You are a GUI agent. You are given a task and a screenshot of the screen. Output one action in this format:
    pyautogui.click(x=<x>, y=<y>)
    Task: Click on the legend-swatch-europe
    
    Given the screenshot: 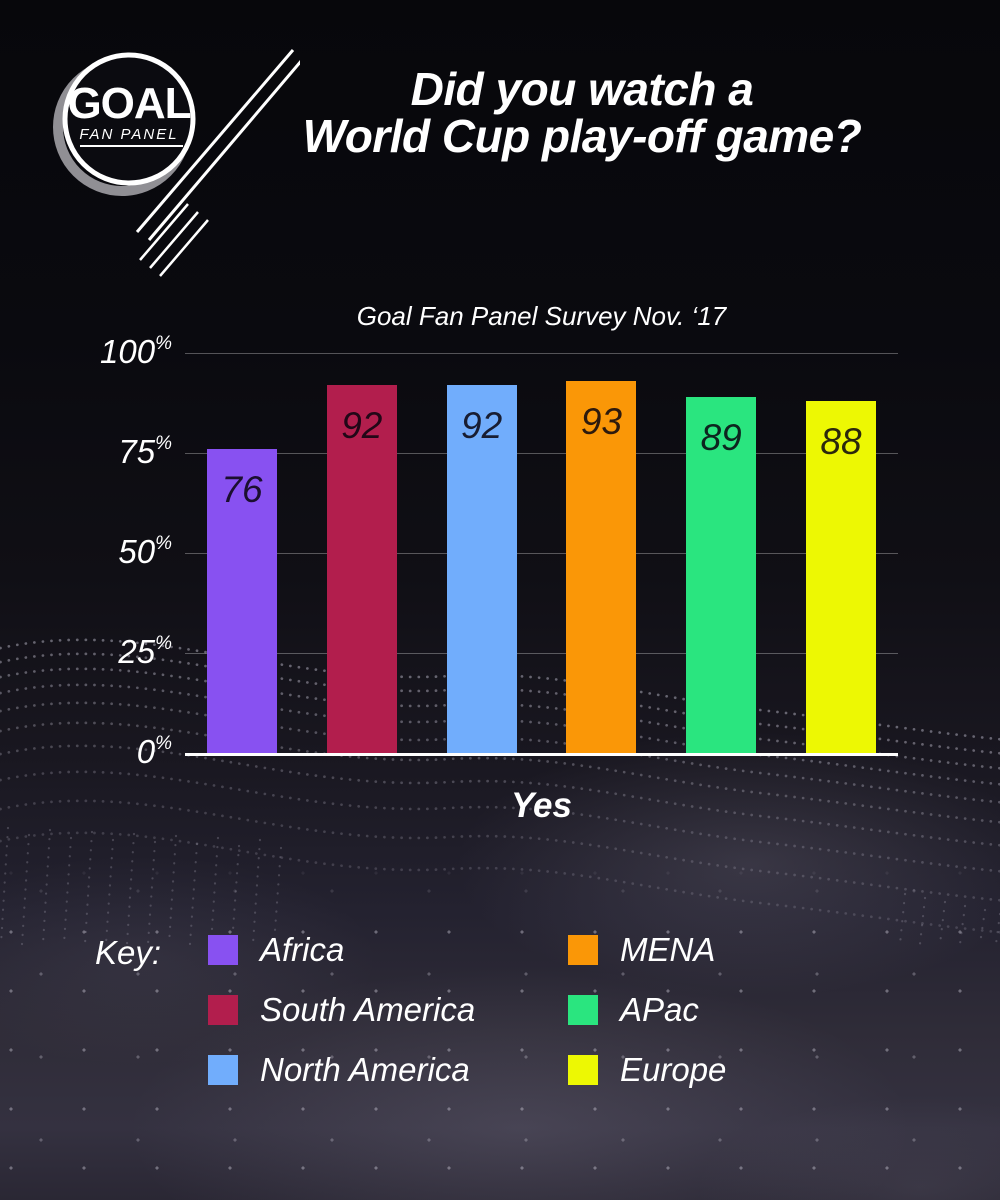 What is the action you would take?
    pyautogui.click(x=583, y=1070)
    